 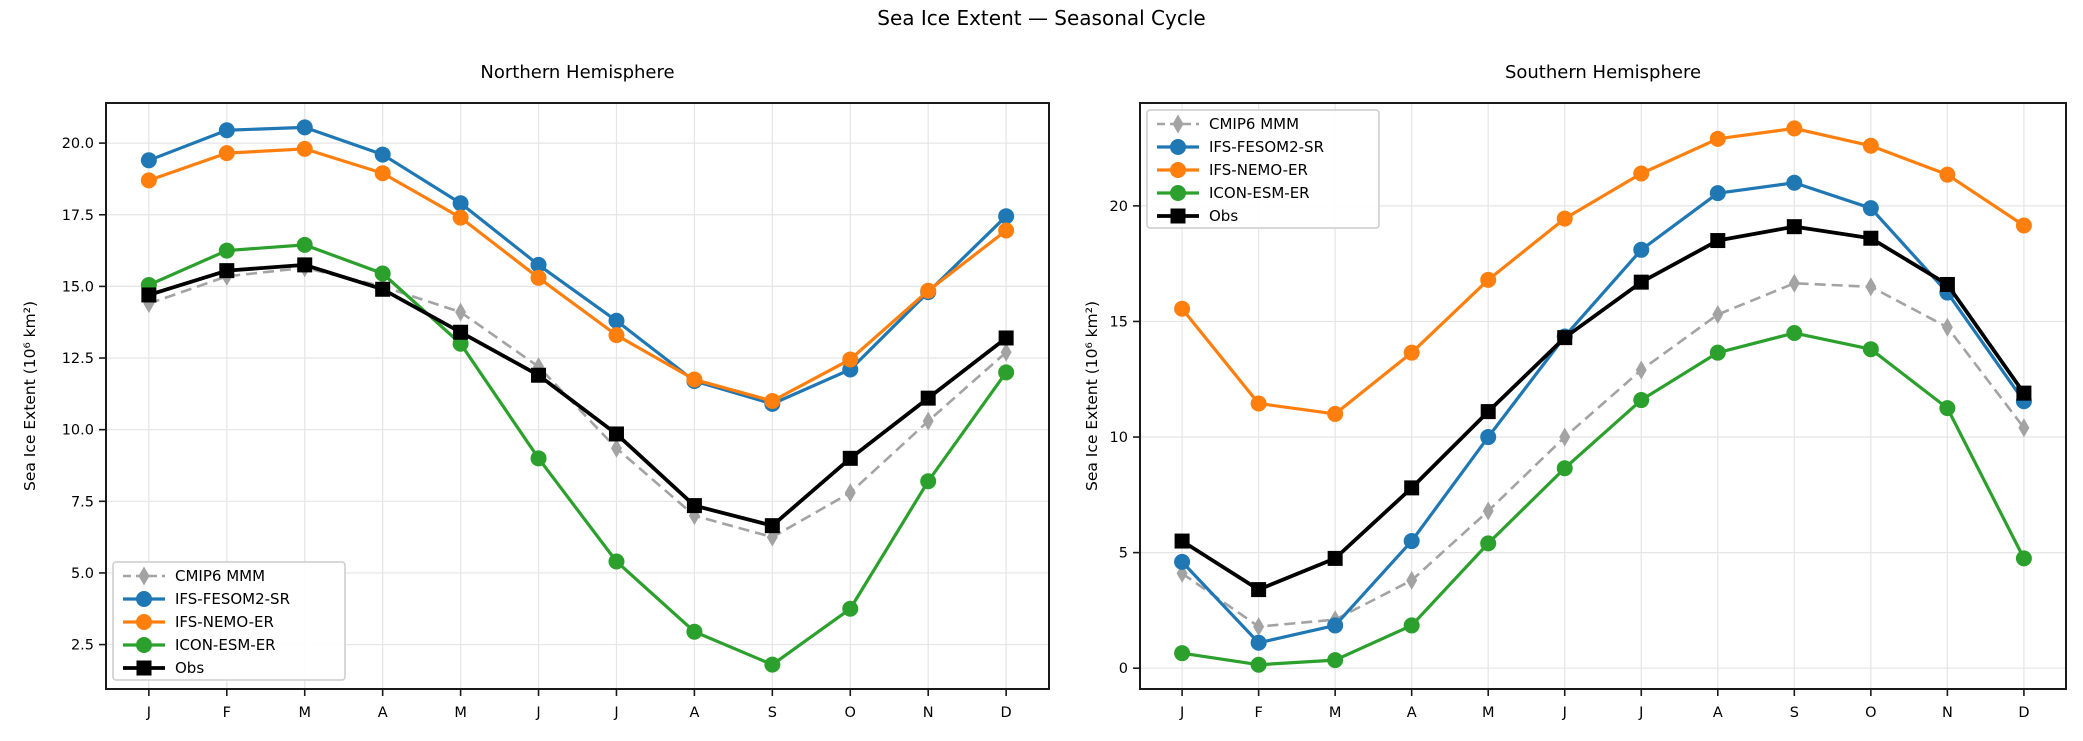 What do you see at coordinates (78, 144) in the screenshot?
I see `svg-text: 20.0` at bounding box center [78, 144].